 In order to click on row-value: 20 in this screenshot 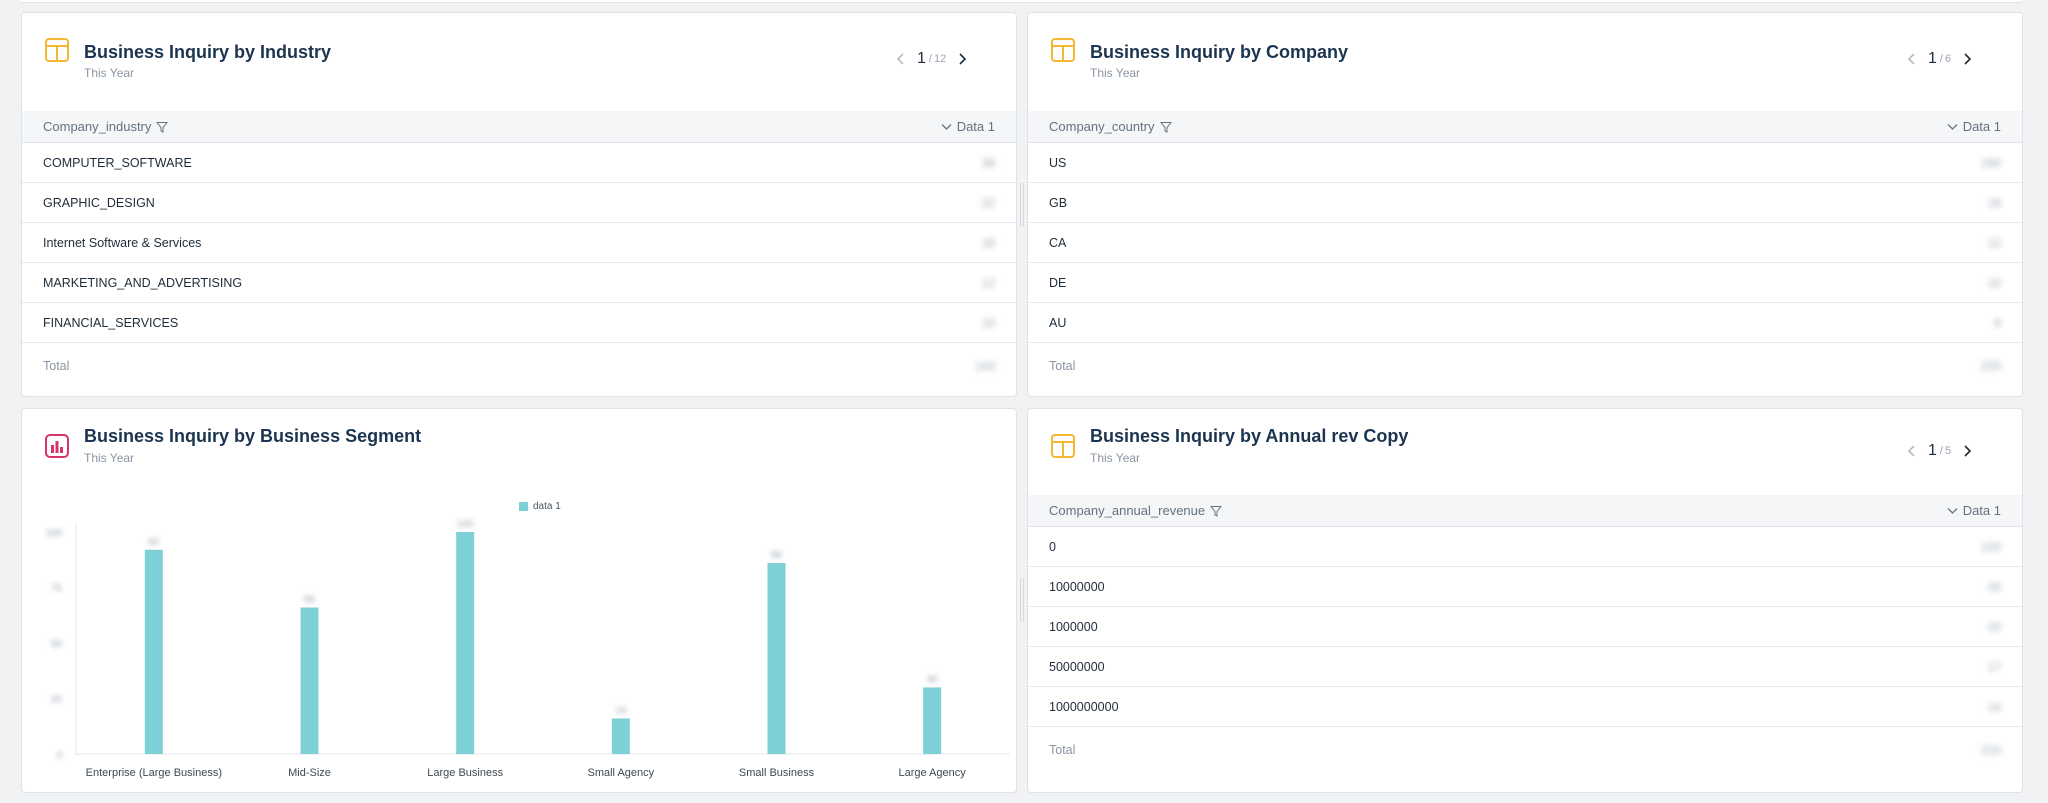, I will do `click(1994, 626)`.